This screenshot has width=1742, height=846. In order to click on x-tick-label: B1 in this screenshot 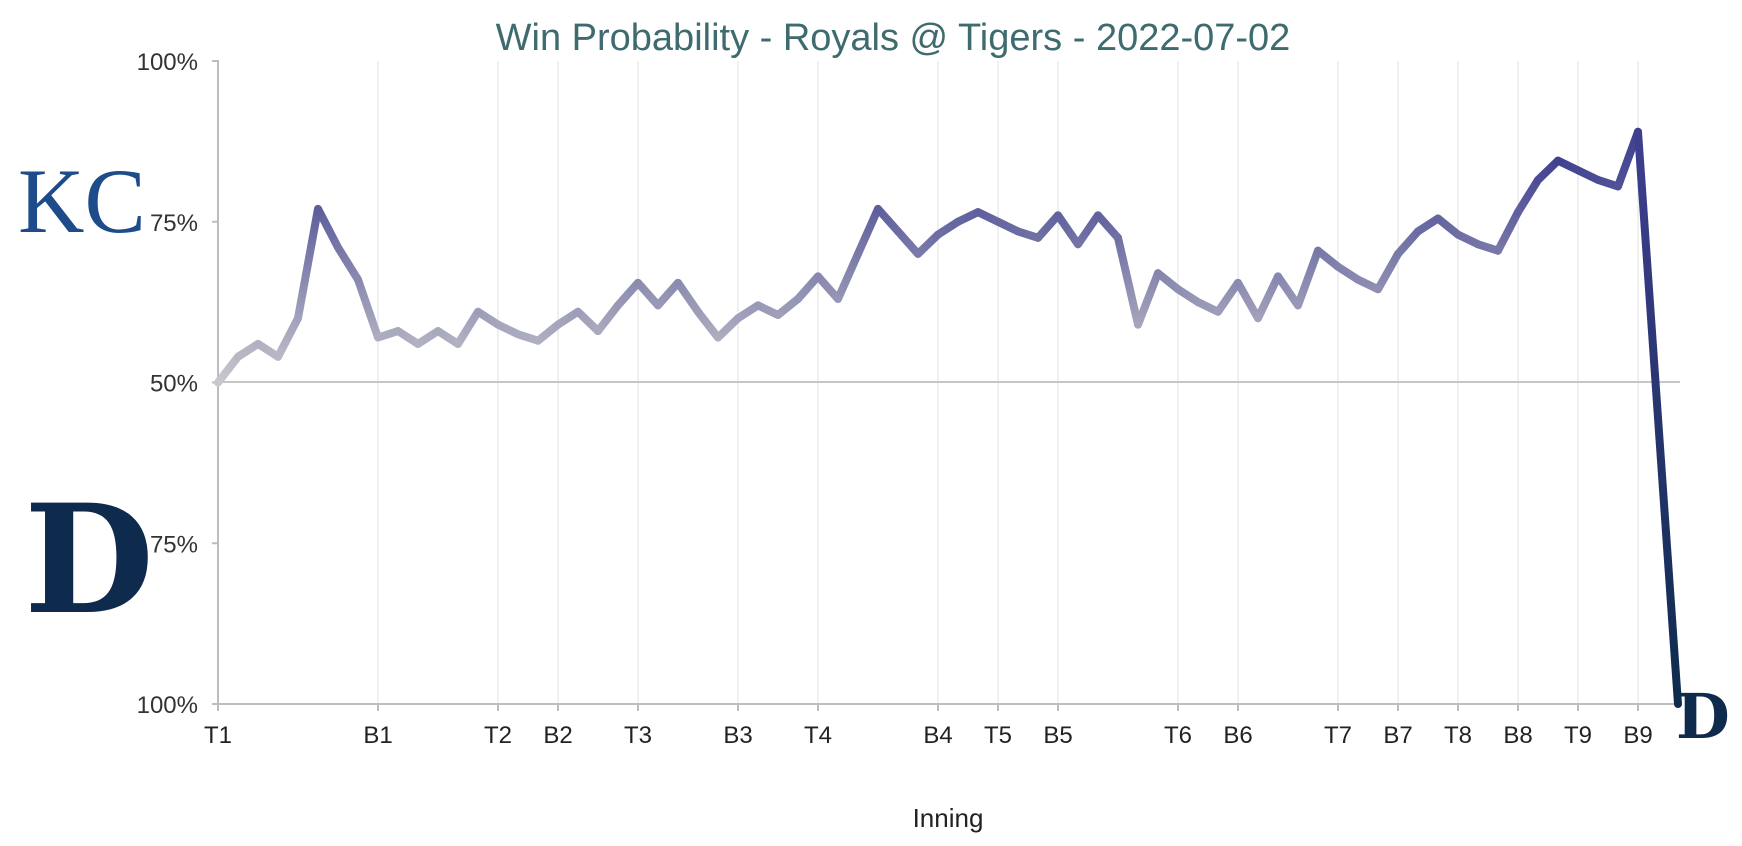, I will do `click(377, 735)`.